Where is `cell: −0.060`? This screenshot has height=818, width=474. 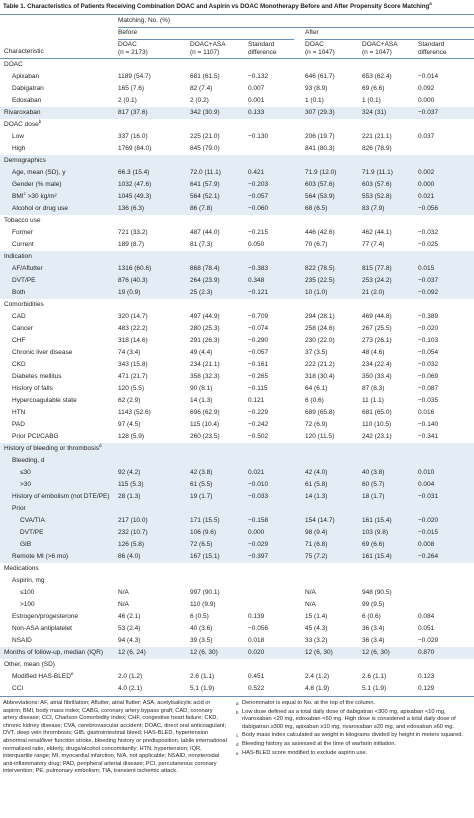
cell: −0.060 is located at coordinates (258, 208).